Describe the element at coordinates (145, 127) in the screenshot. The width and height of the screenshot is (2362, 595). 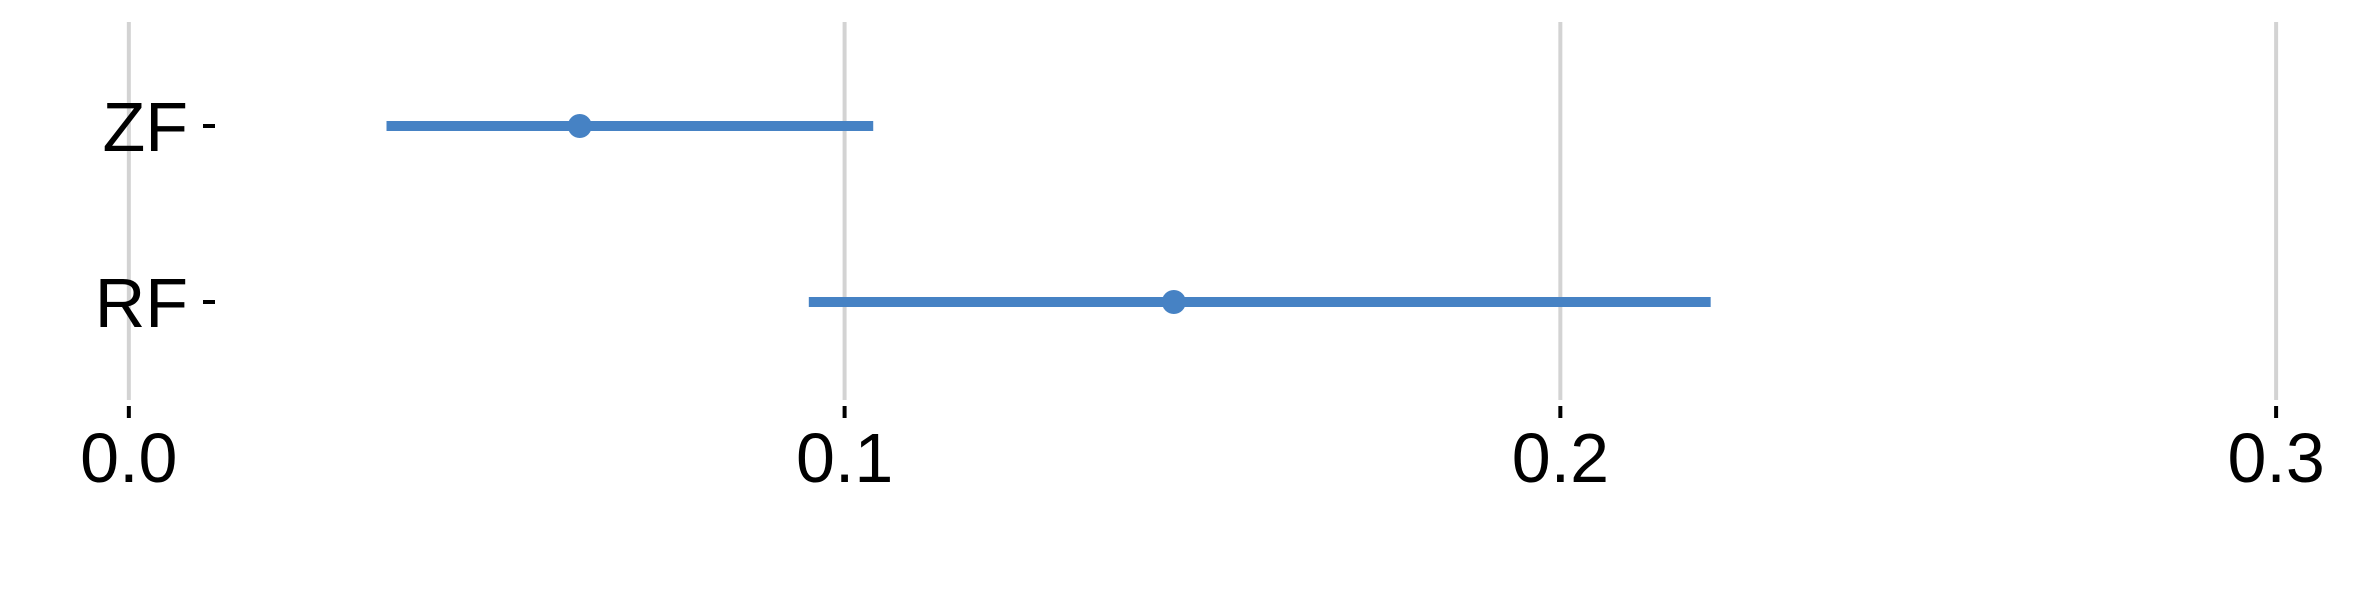
I see `y-tick-label-zf: ZF` at that location.